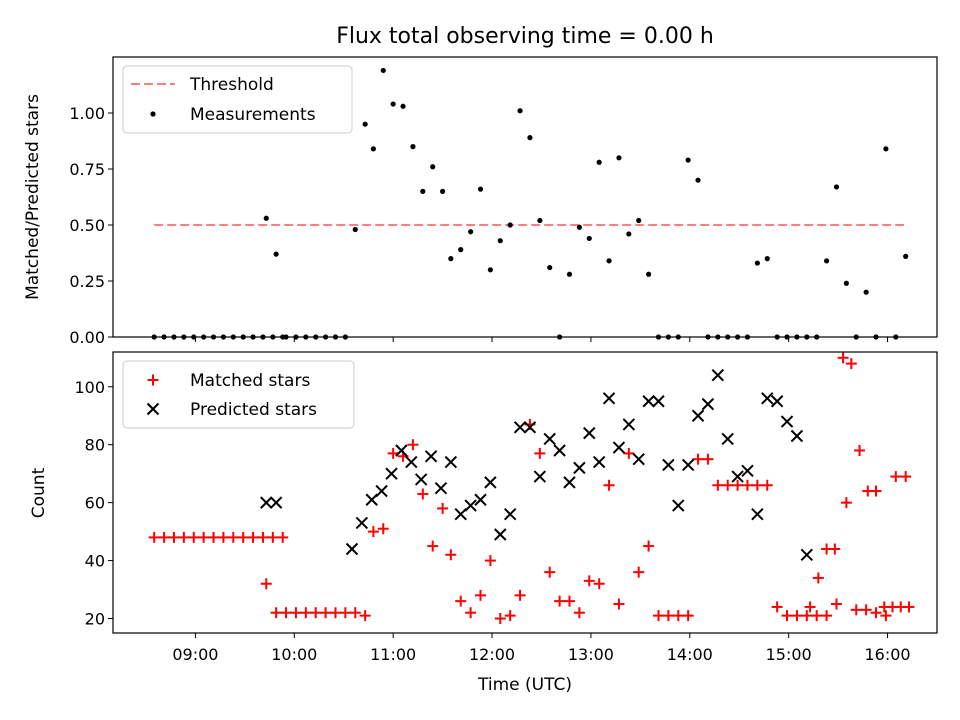 Image resolution: width=960 pixels, height=720 pixels. I want to click on bottom-x-tick-label: 16:00, so click(888, 654).